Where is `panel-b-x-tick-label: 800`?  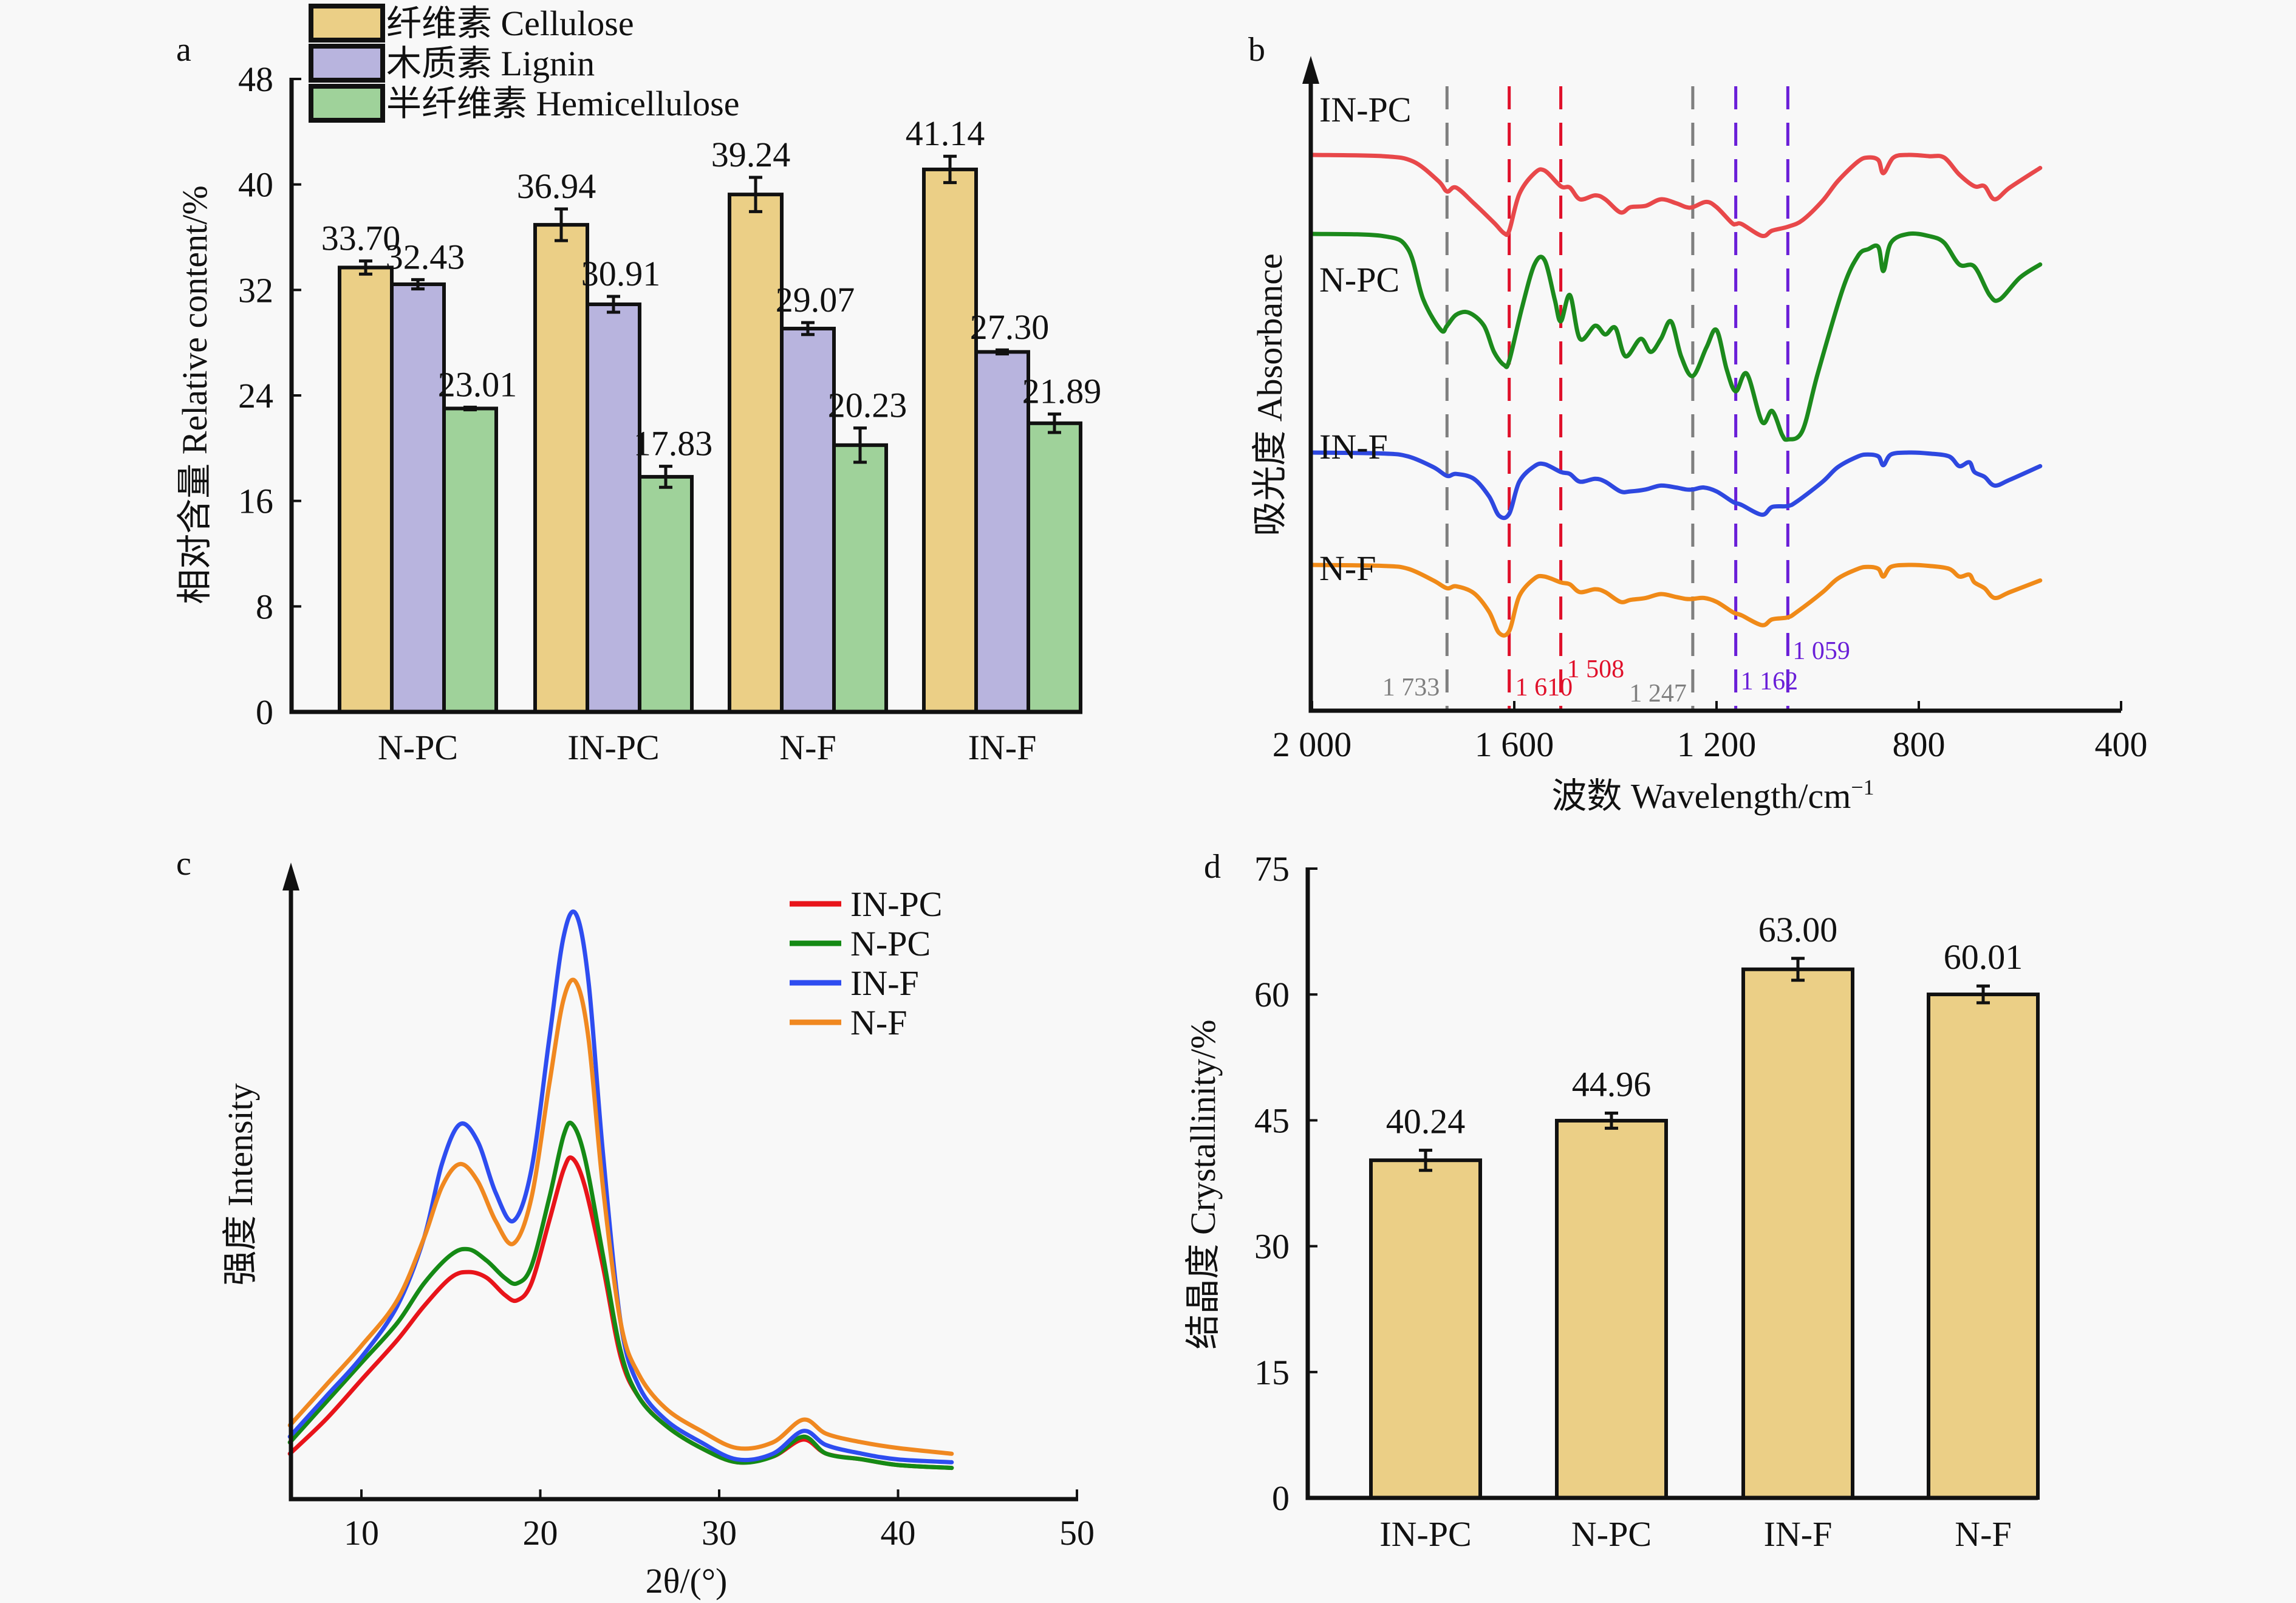
panel-b-x-tick-label: 800 is located at coordinates (1919, 744).